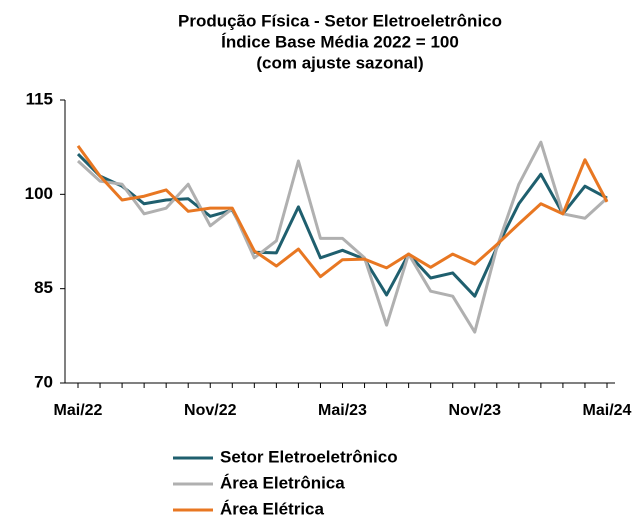  I want to click on x-tick-label: Mai/22, so click(78, 410).